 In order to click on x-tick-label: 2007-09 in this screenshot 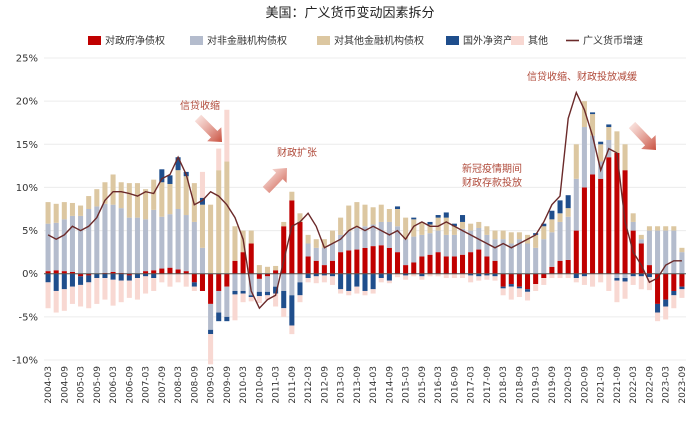, I will do `click(163, 385)`.